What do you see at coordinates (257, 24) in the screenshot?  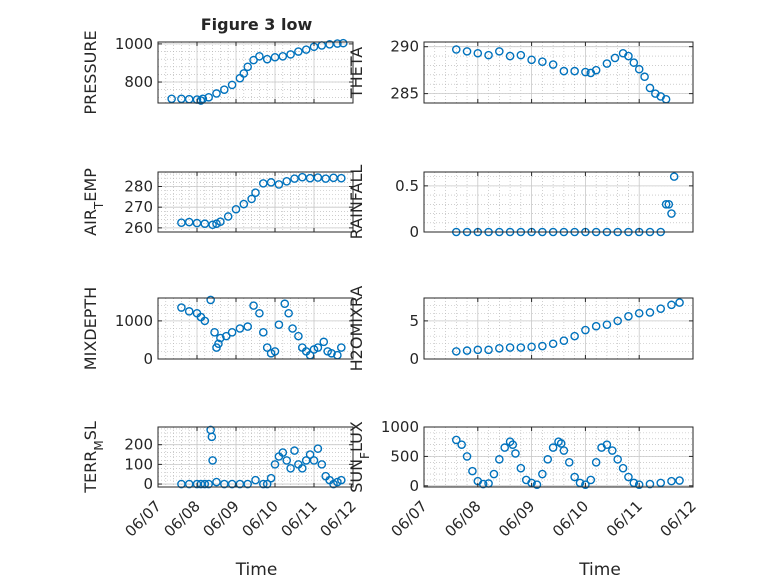 I see `figure-title: Figure 3 low` at bounding box center [257, 24].